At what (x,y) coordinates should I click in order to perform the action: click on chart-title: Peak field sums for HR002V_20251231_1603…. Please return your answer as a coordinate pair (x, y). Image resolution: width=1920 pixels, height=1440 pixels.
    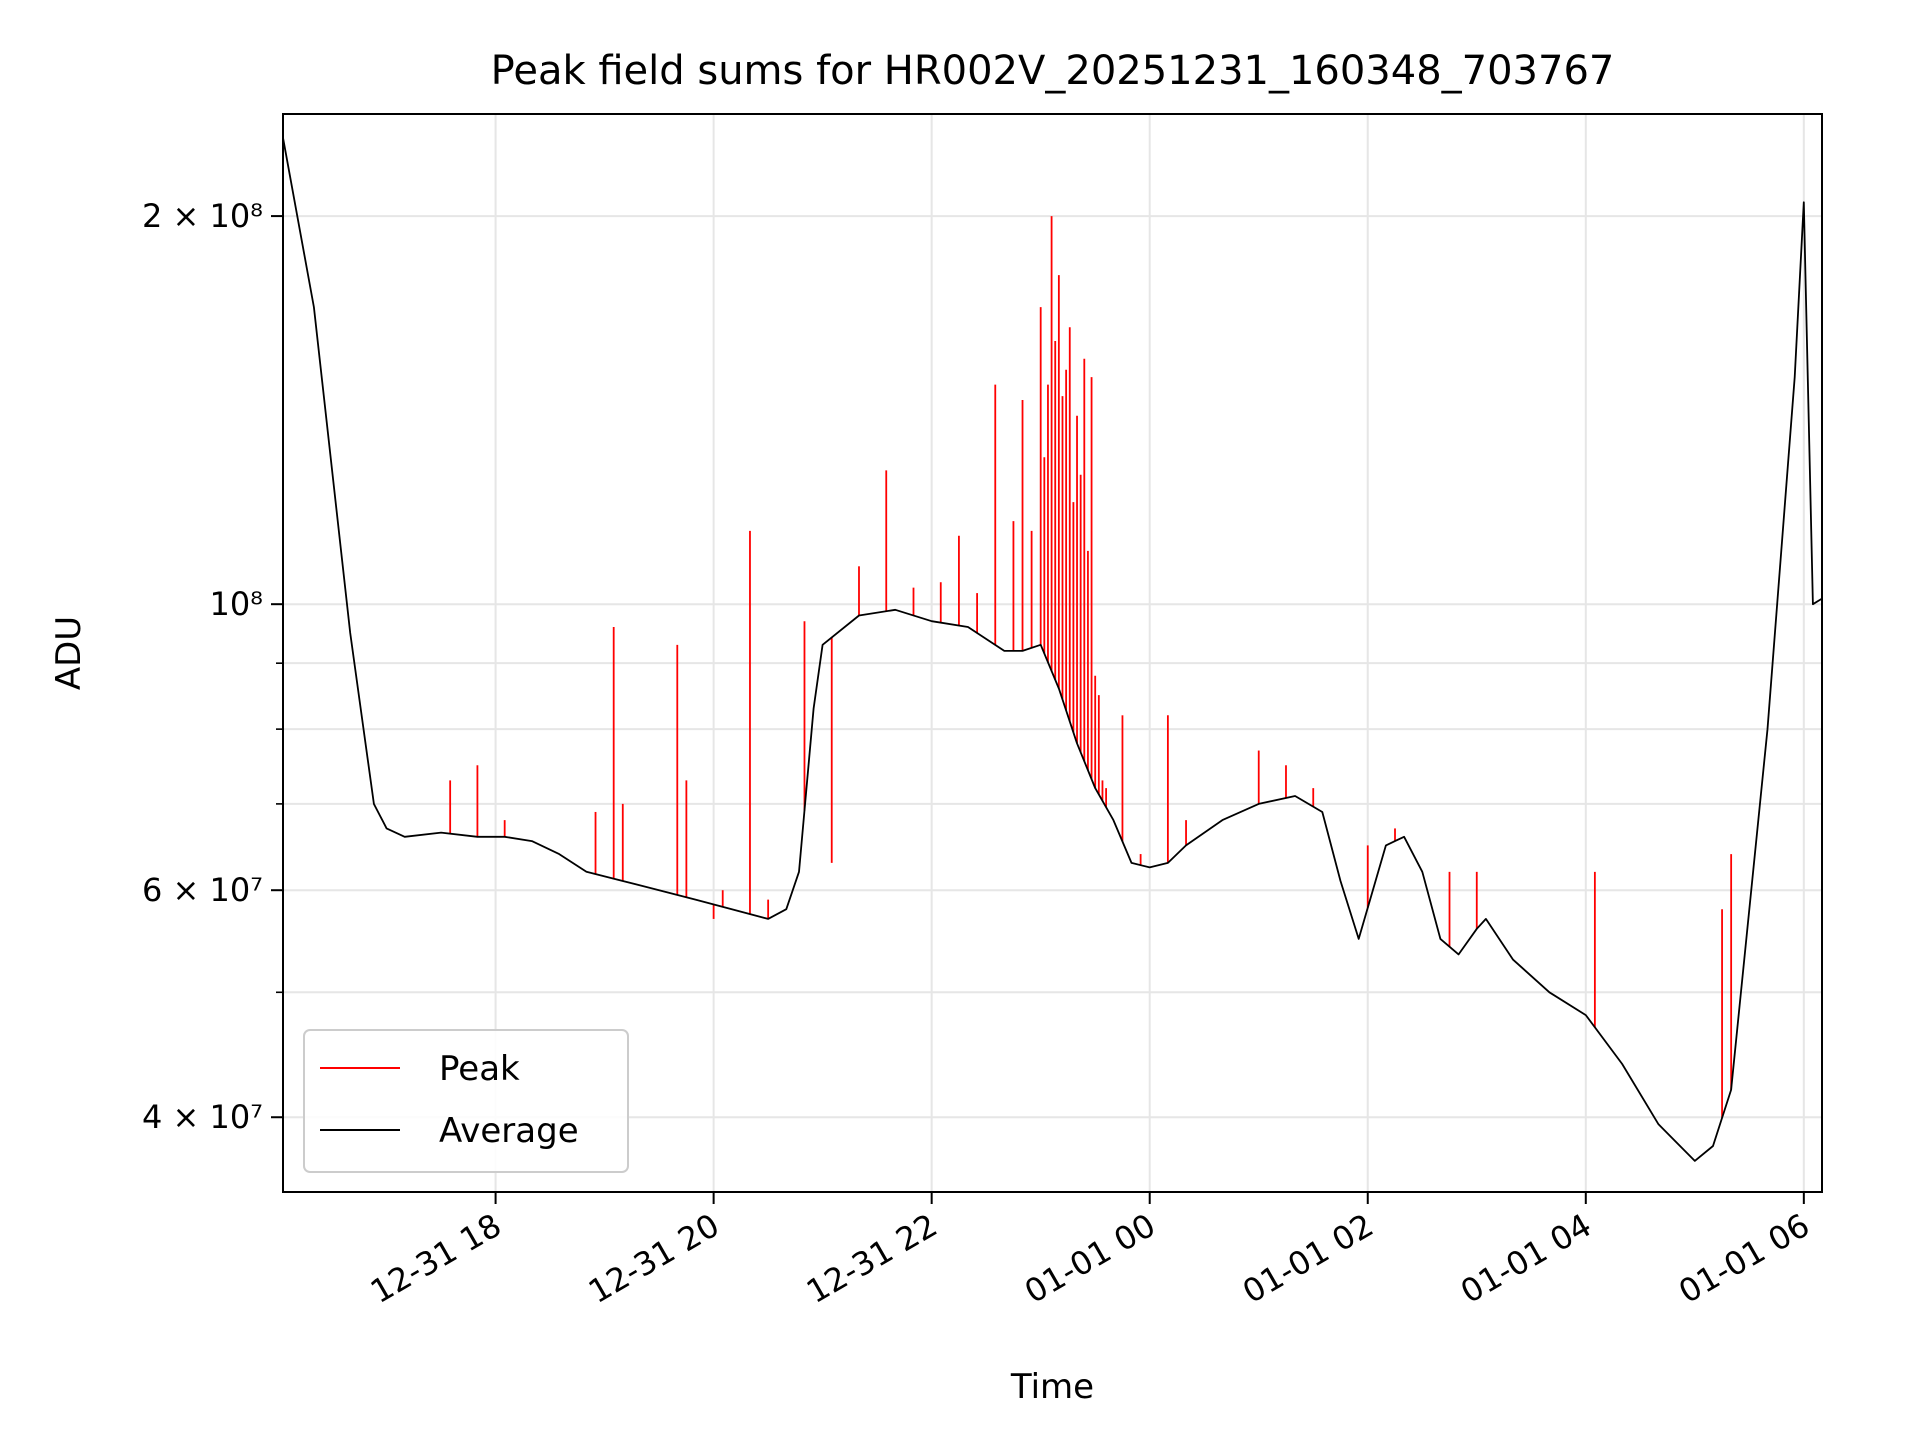
    Looking at the image, I should click on (1053, 71).